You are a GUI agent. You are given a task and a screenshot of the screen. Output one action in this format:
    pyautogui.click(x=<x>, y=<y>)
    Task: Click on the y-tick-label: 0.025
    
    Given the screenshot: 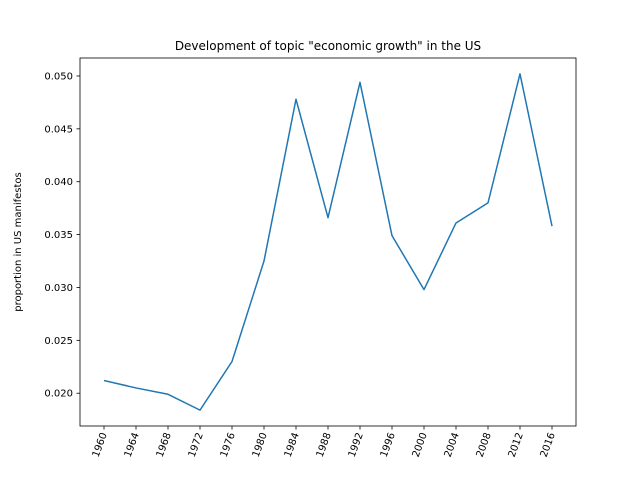 What is the action you would take?
    pyautogui.click(x=58, y=341)
    